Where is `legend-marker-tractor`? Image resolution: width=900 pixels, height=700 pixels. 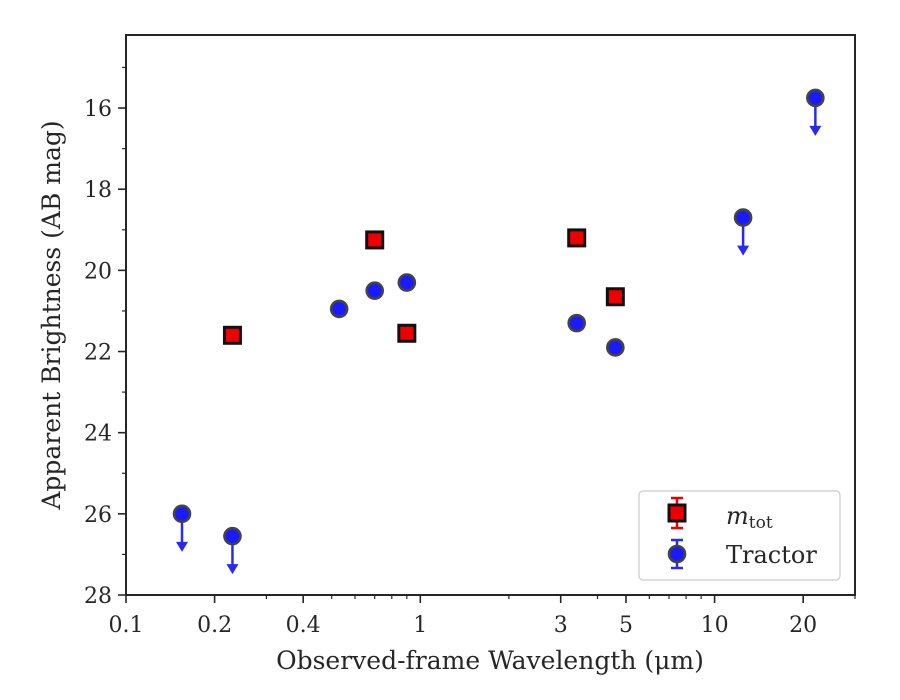
legend-marker-tractor is located at coordinates (677, 554).